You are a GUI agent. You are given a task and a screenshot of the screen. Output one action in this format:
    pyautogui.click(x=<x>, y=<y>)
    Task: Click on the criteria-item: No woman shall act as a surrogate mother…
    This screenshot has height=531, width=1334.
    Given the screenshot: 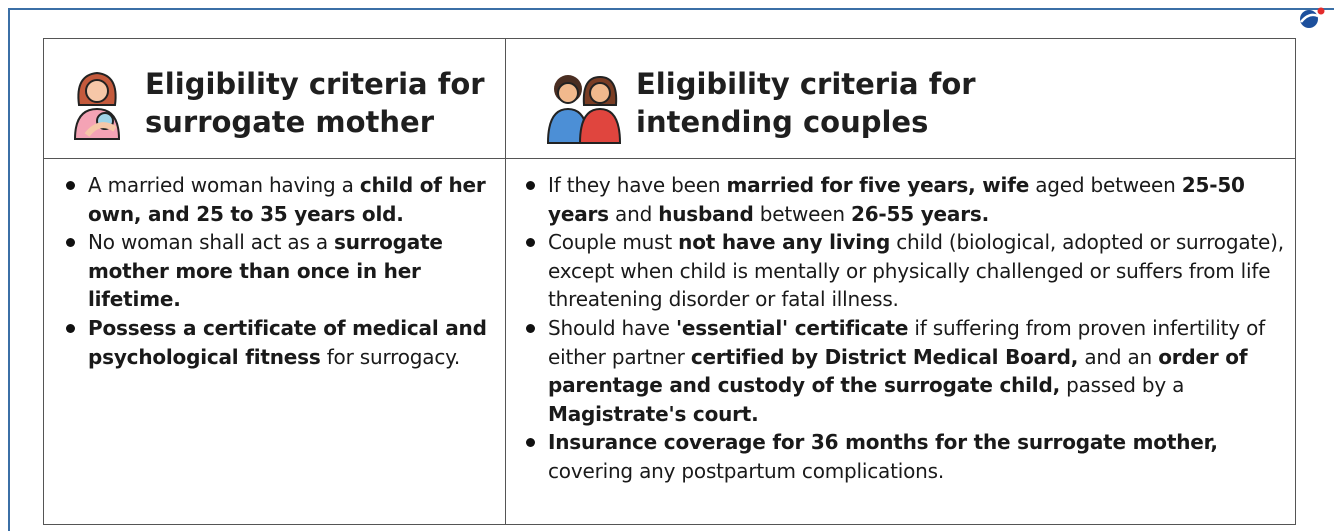 What is the action you would take?
    pyautogui.click(x=278, y=271)
    